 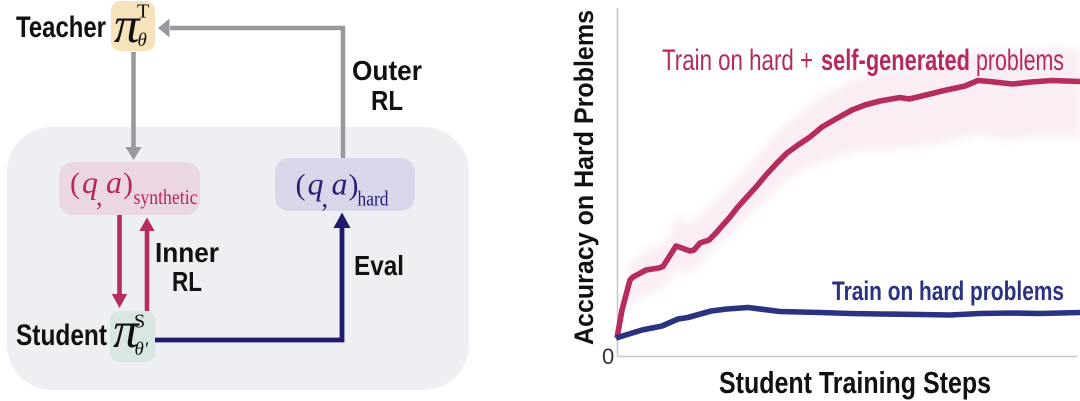 I want to click on svg-text: synthetic, so click(x=166, y=197).